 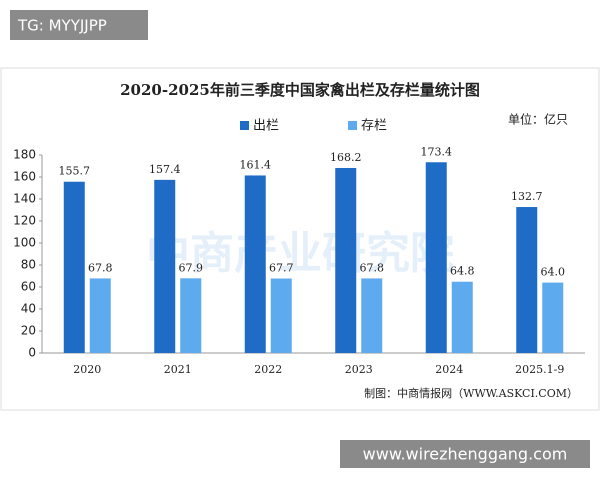 What do you see at coordinates (62, 26) in the screenshot?
I see `tag-text: TG: MYYJJPP` at bounding box center [62, 26].